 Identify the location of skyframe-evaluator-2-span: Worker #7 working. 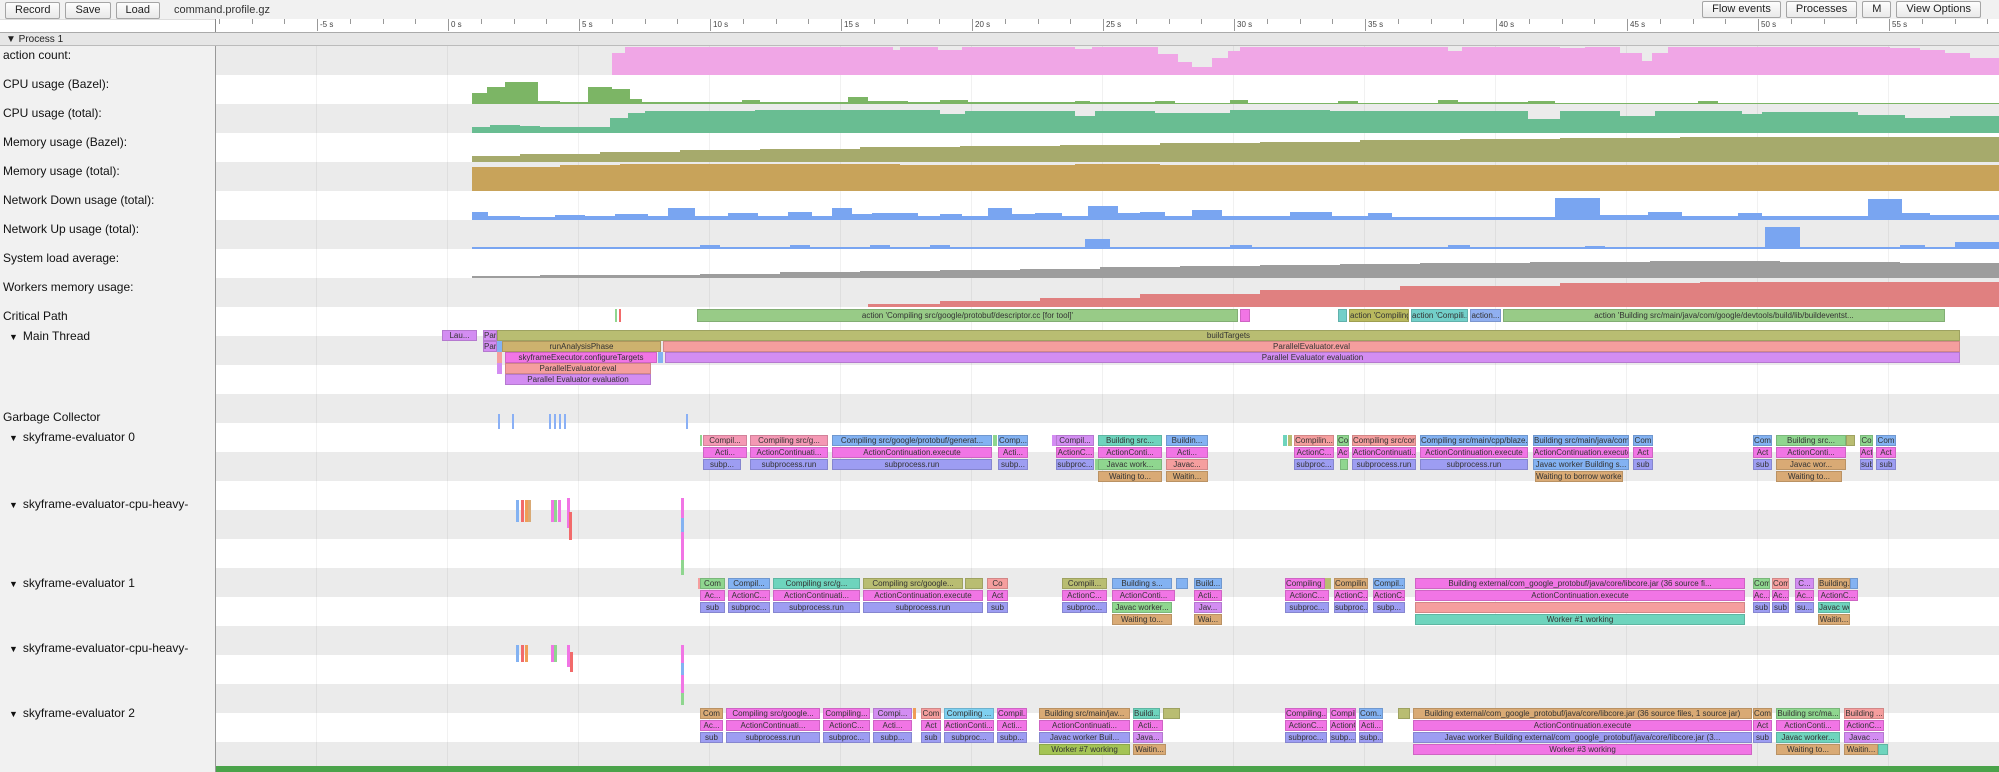
(1084, 749).